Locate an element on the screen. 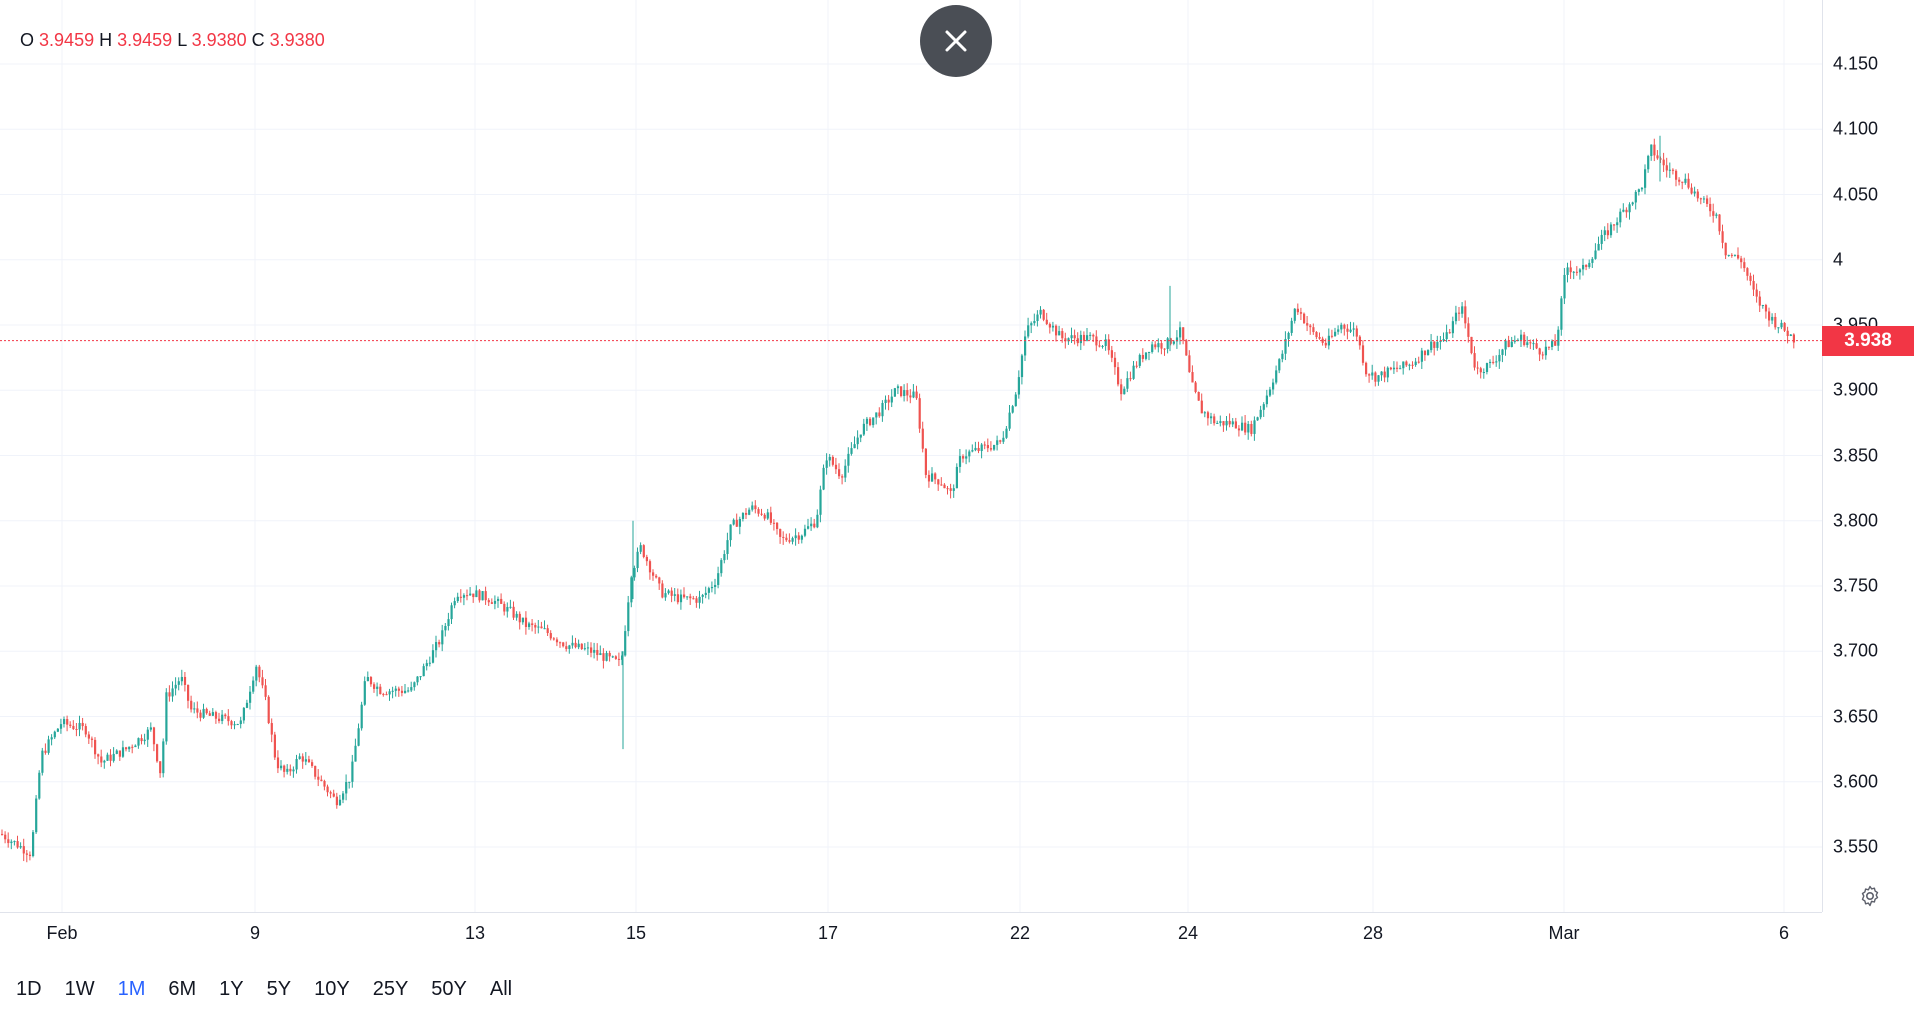  low-value: 3.9380 is located at coordinates (219, 40).